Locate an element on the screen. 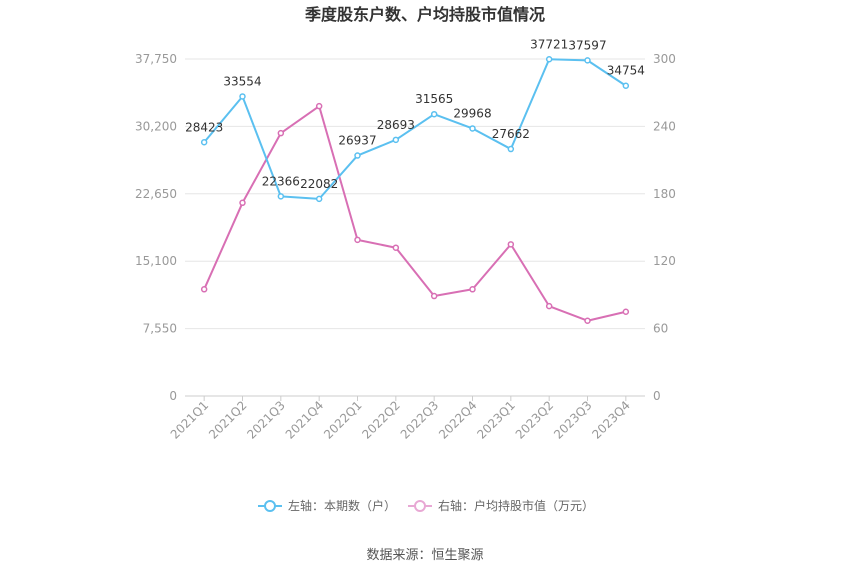 The height and width of the screenshot is (575, 850). legend-label-right: 右轴：户均持股市值（万元） is located at coordinates (516, 505).